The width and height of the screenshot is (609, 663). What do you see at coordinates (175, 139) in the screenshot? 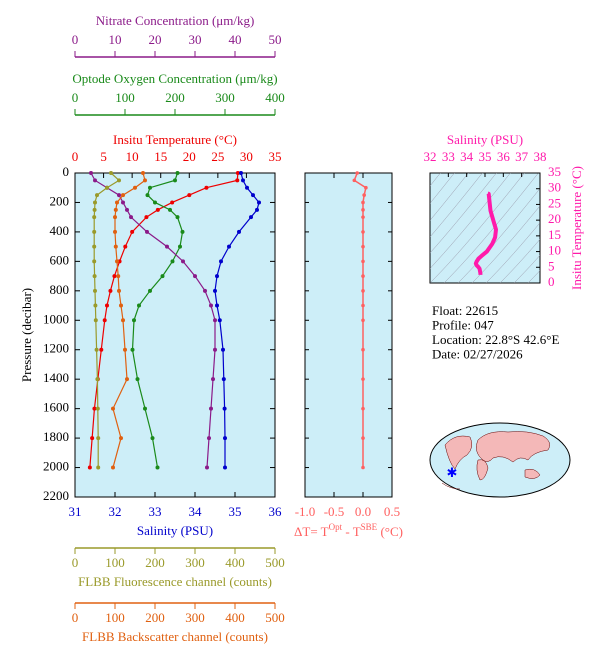
I see `axis-title: Insitu Temperature (°C)` at bounding box center [175, 139].